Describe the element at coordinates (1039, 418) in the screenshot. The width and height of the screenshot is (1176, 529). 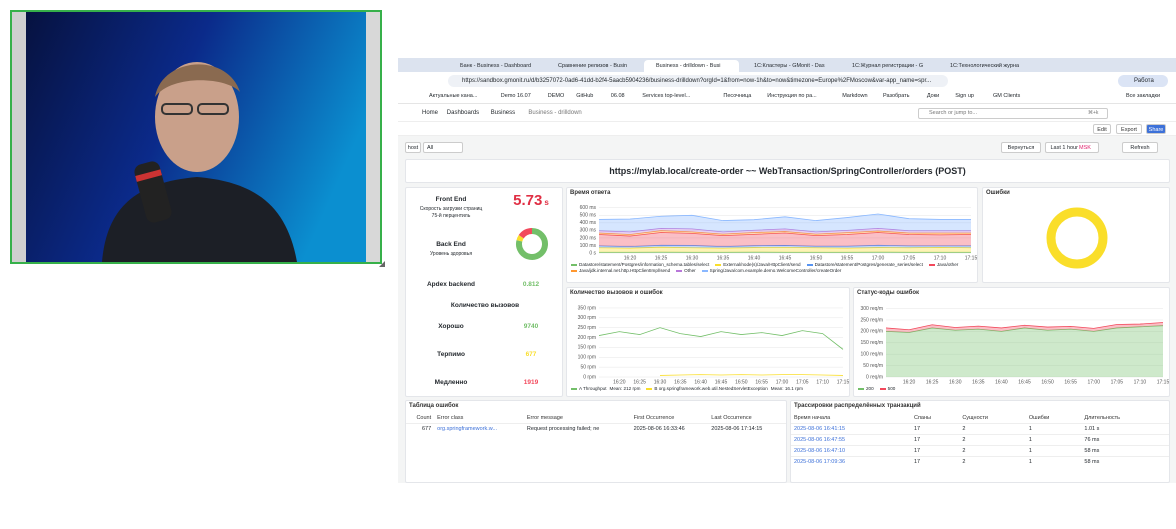
I see `header-cell: Ошибки` at that location.